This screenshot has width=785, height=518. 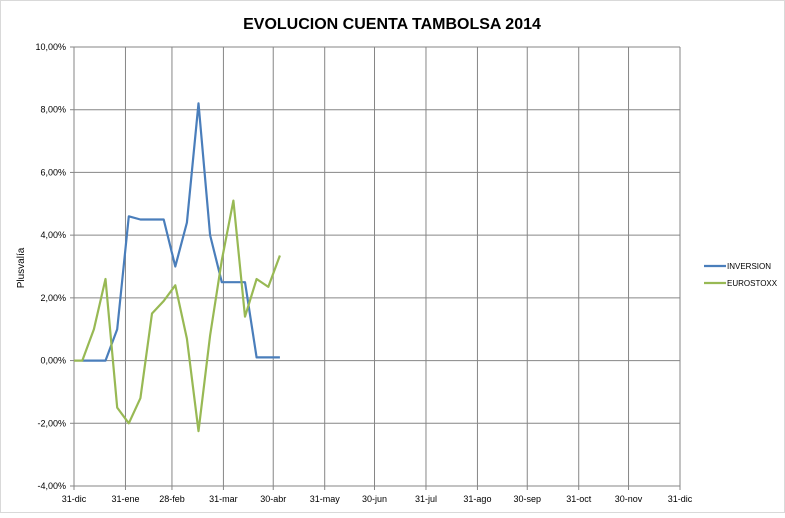 I want to click on legend-label-eurostoxx: EUROSTOXX, so click(x=752, y=283).